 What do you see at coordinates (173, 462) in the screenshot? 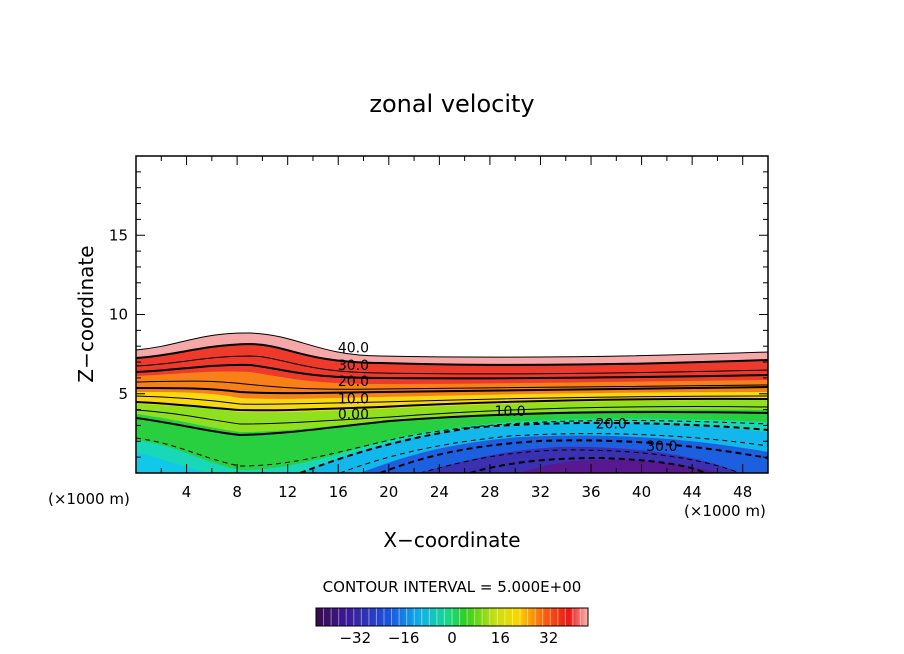
I see `contour-band-cyan-left` at bounding box center [173, 462].